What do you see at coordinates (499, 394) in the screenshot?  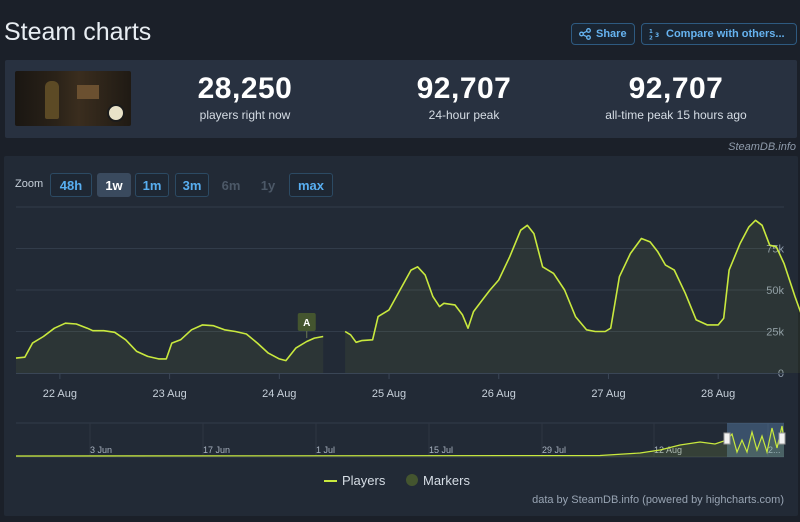 I see `x-tick-label: 26 Aug` at bounding box center [499, 394].